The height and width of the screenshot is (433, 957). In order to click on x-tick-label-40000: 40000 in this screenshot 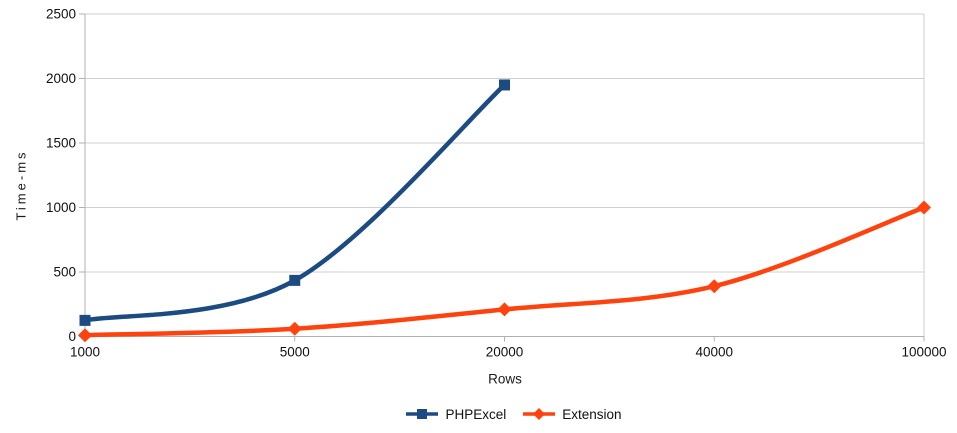, I will do `click(714, 352)`.